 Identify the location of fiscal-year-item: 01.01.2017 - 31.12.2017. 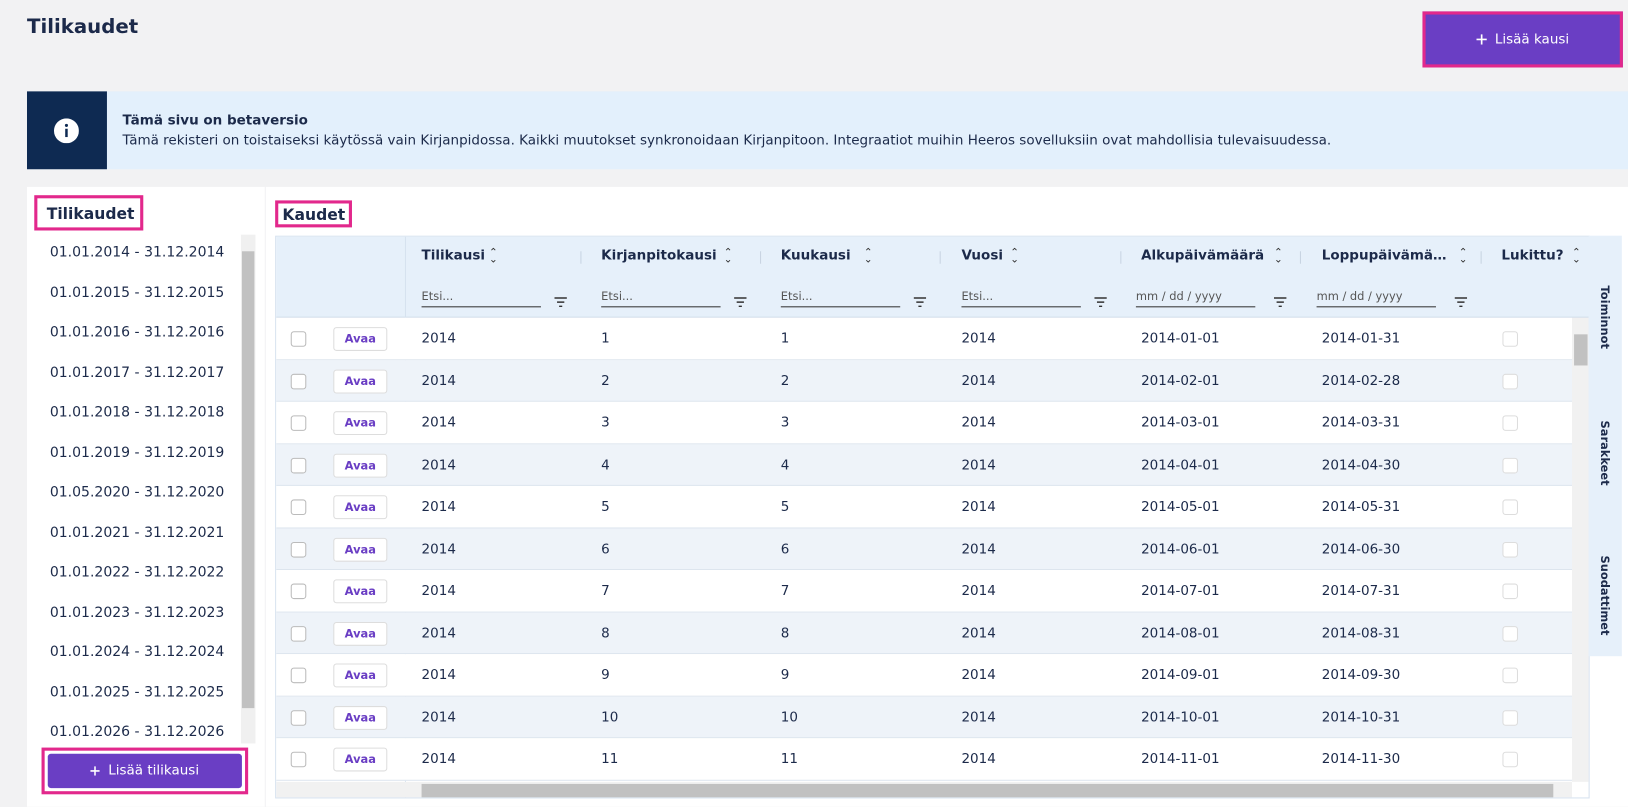
(137, 372).